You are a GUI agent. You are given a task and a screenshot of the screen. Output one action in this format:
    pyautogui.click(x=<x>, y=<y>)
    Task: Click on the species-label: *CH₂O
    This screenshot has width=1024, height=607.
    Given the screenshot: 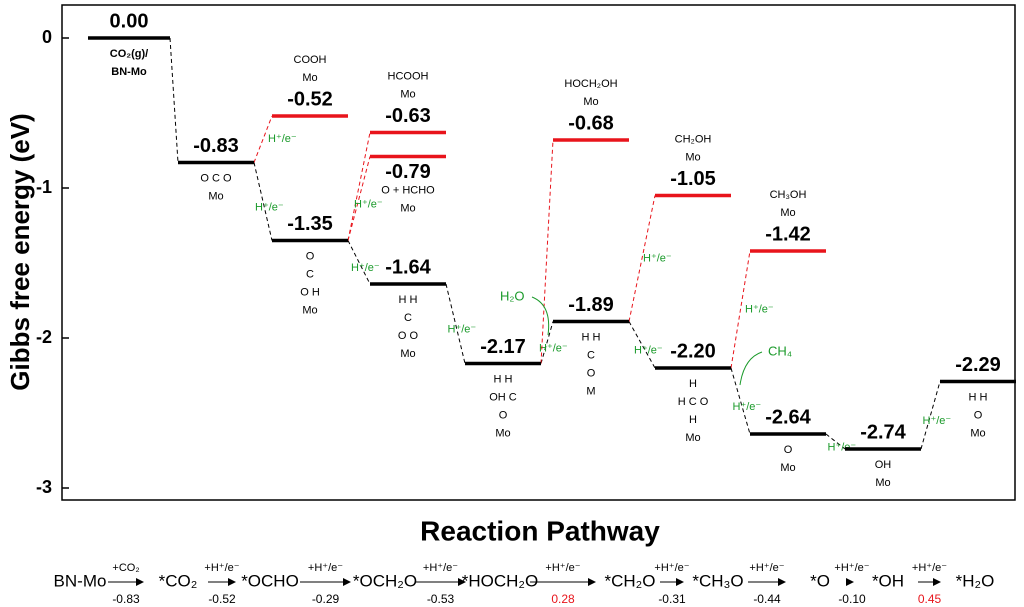 What is the action you would take?
    pyautogui.click(x=630, y=580)
    